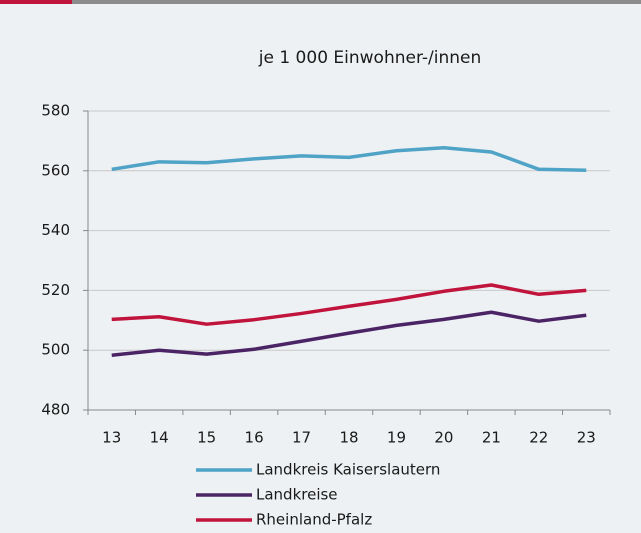 The image size is (641, 533). What do you see at coordinates (36, 2) in the screenshot?
I see `top-accent` at bounding box center [36, 2].